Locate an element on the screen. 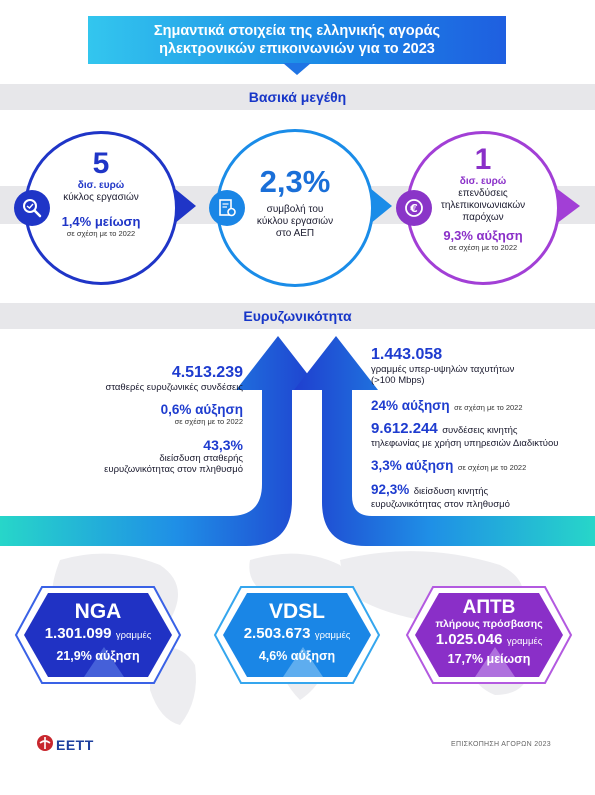 Image resolution: width=595 pixels, height=795 pixels. nga-card-shape is located at coordinates (98, 635).